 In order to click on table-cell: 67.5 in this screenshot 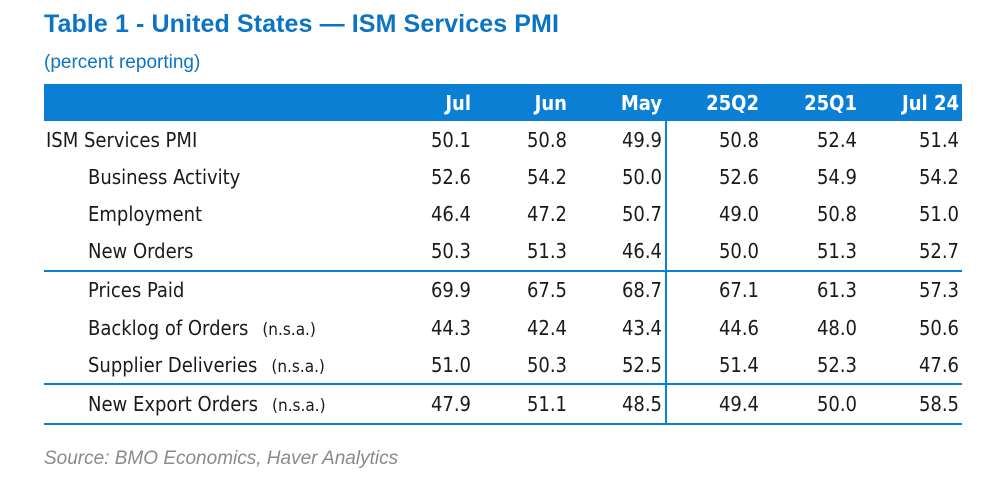, I will do `click(546, 290)`.